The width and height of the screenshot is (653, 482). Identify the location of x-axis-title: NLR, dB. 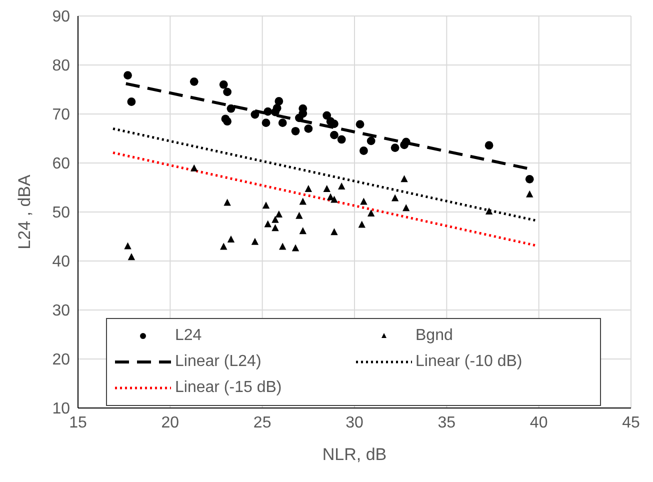
(354, 454).